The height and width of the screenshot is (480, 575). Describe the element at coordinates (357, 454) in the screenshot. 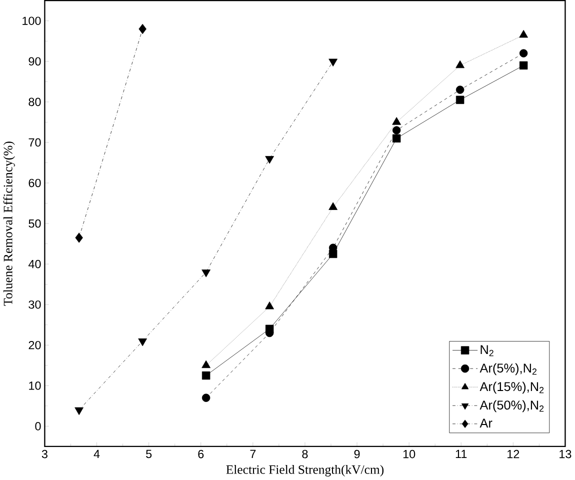

I see `x-tick-label: 9` at that location.